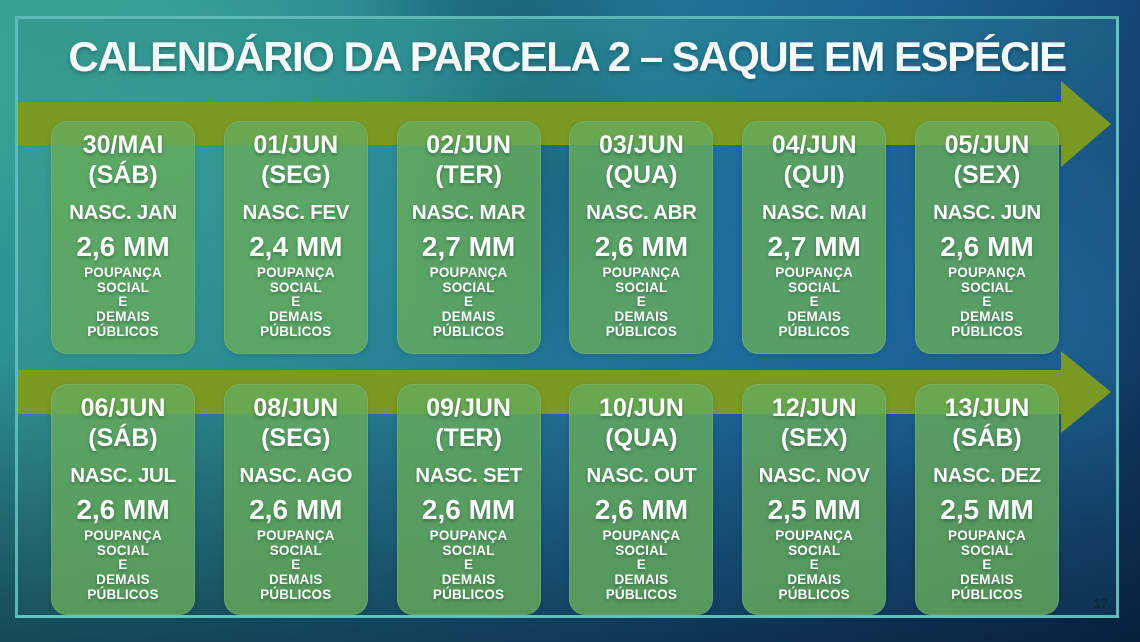 This screenshot has width=1140, height=642. What do you see at coordinates (564, 124) in the screenshot?
I see `timeline-arrow-row1-icon` at bounding box center [564, 124].